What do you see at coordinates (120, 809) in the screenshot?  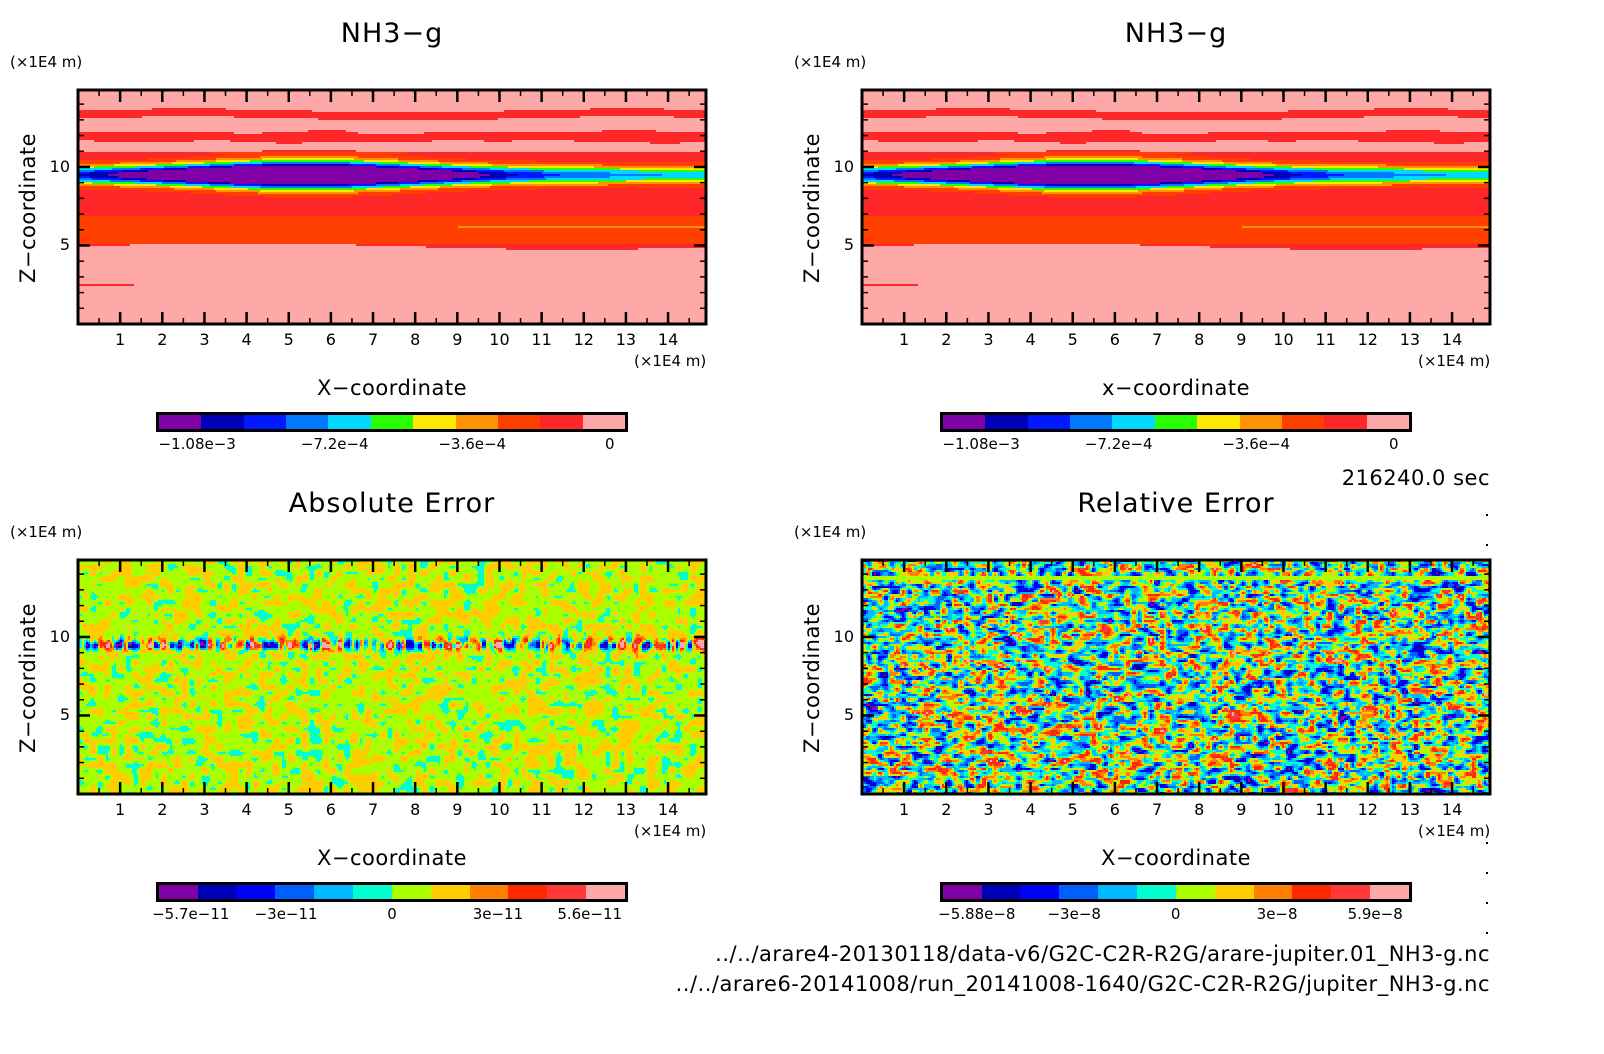 I see `x-tick-label: 1` at bounding box center [120, 809].